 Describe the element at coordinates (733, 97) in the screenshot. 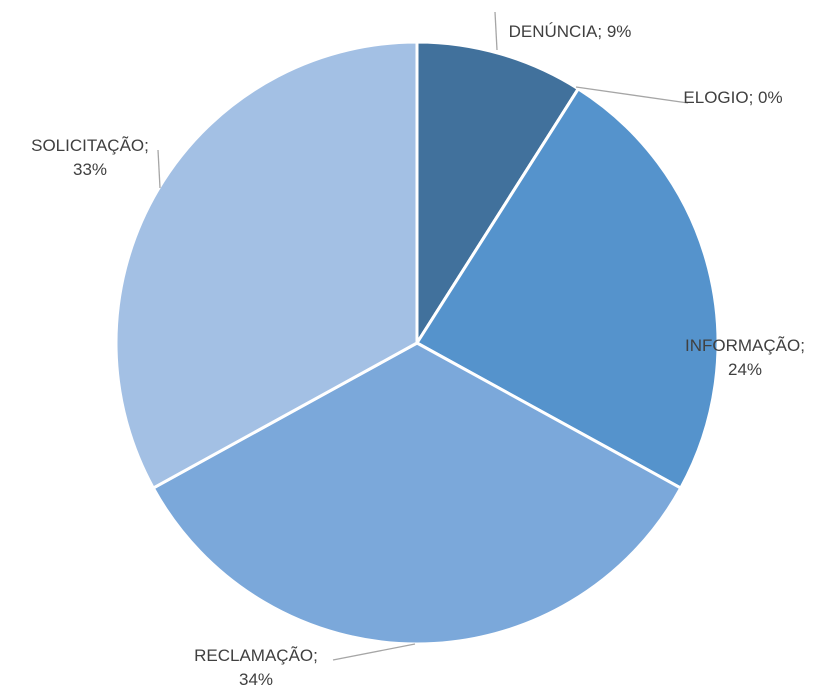

I see `data-label: ELOGIO; 0%` at that location.